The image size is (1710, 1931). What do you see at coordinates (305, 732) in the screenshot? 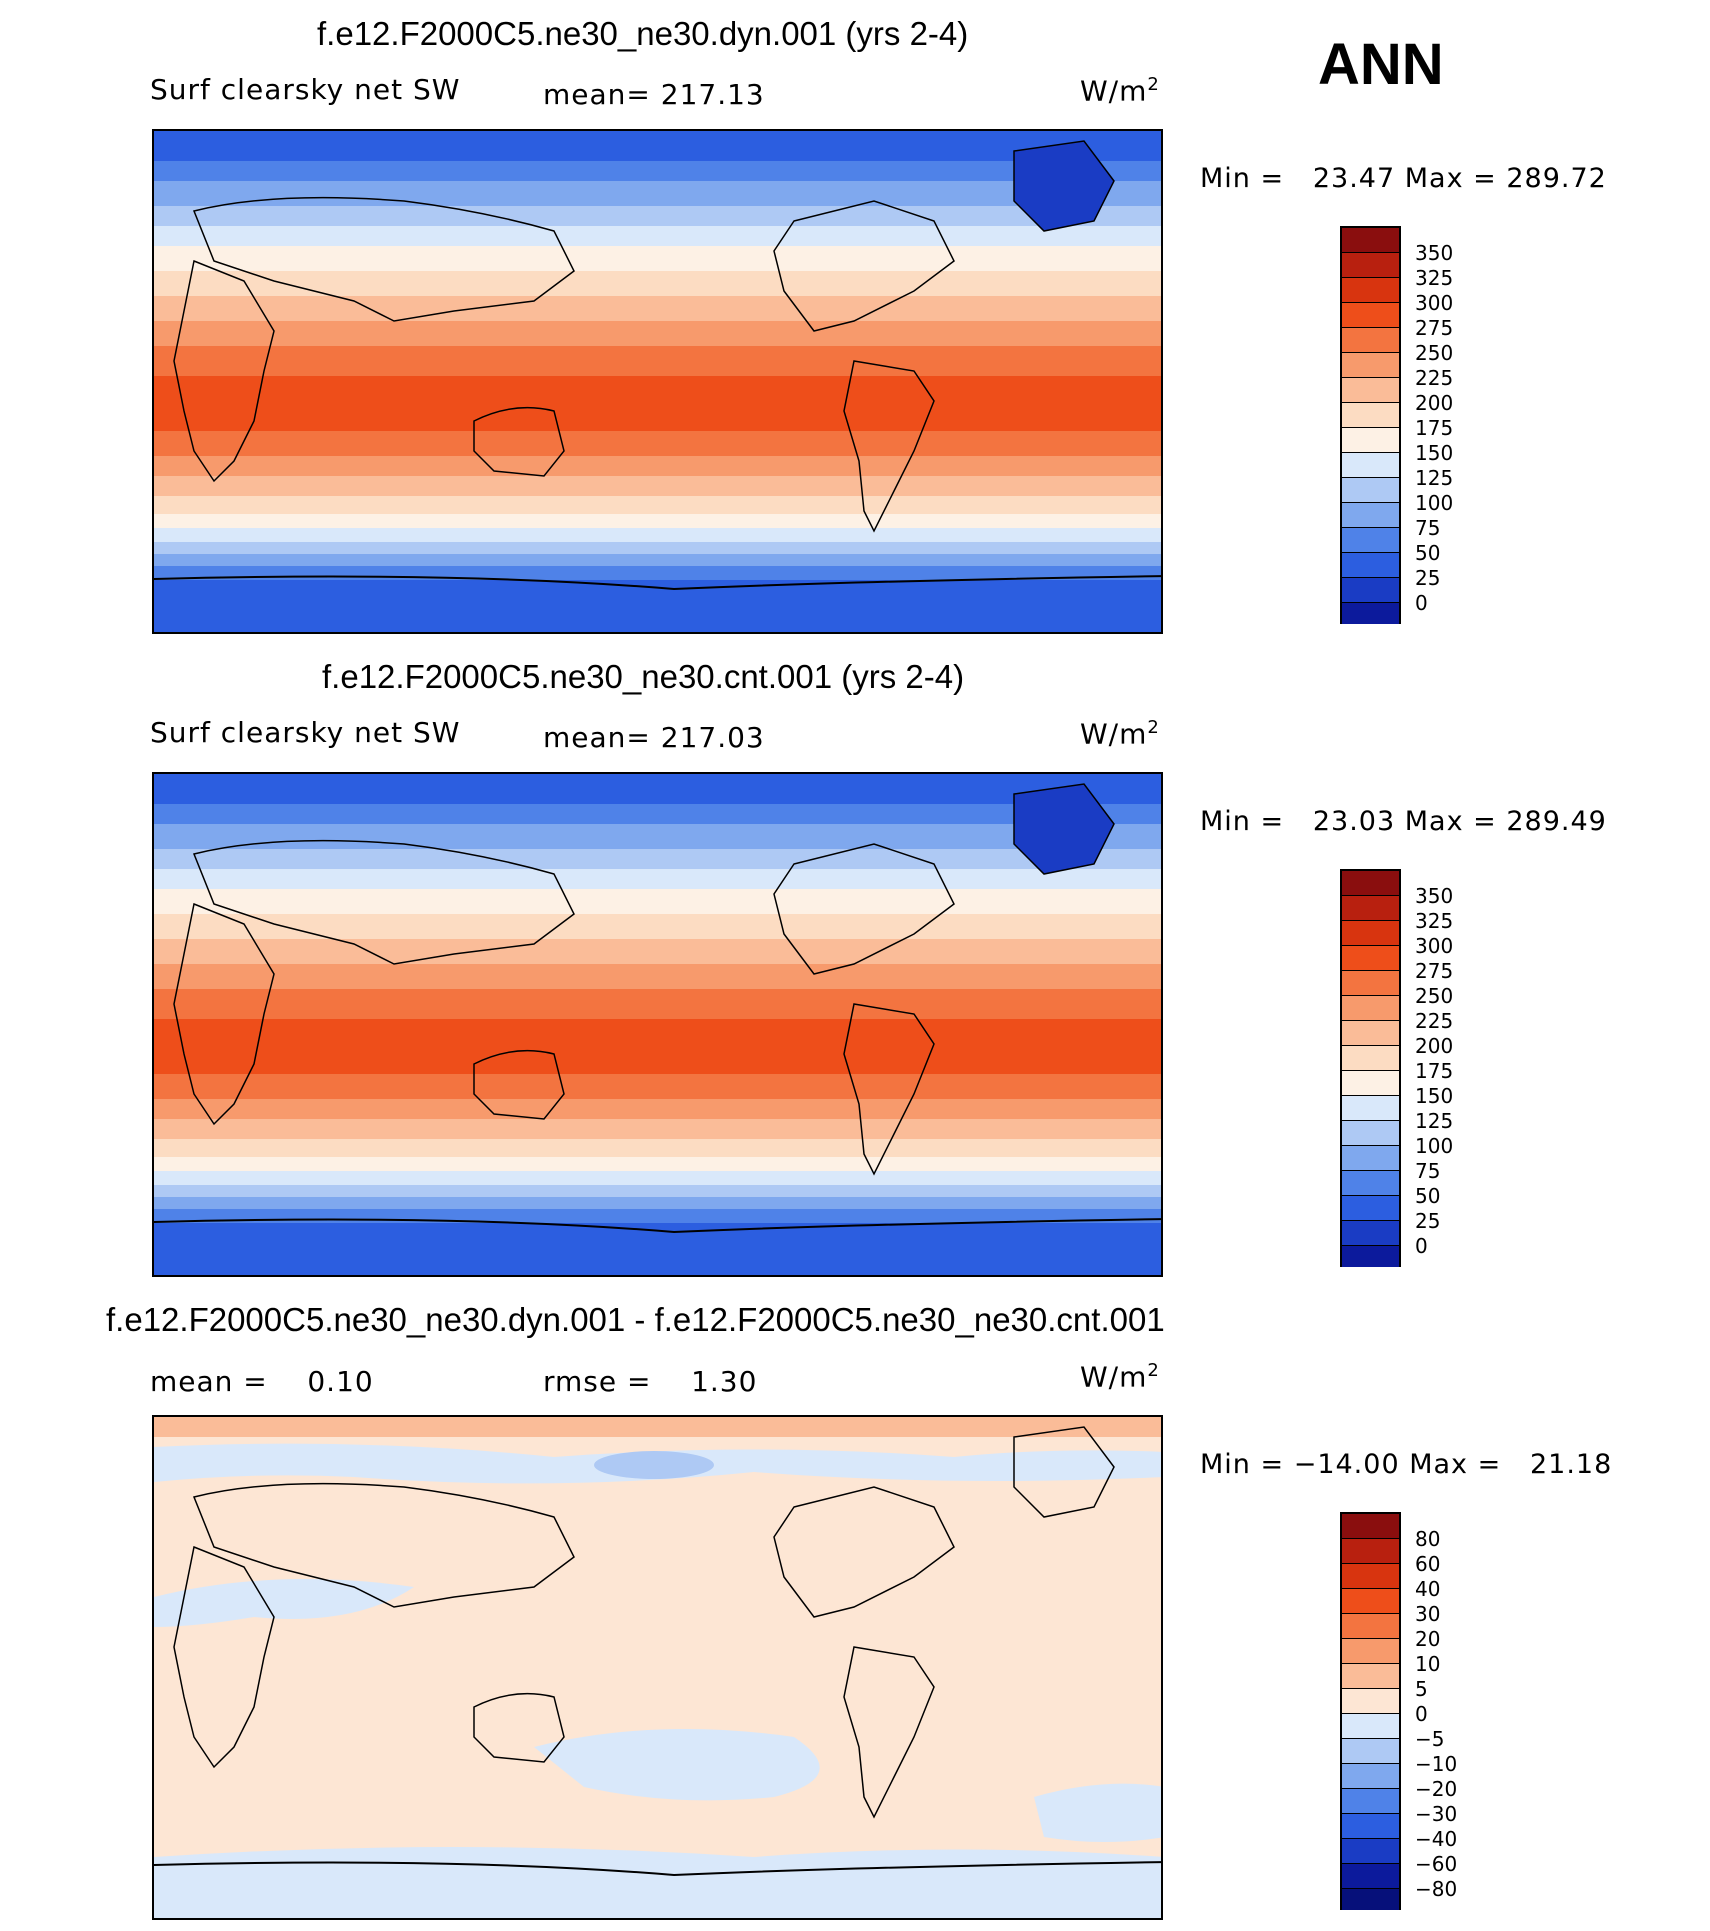
I see `panel-2-variable-label: Surf clearsky net SW` at bounding box center [305, 732].